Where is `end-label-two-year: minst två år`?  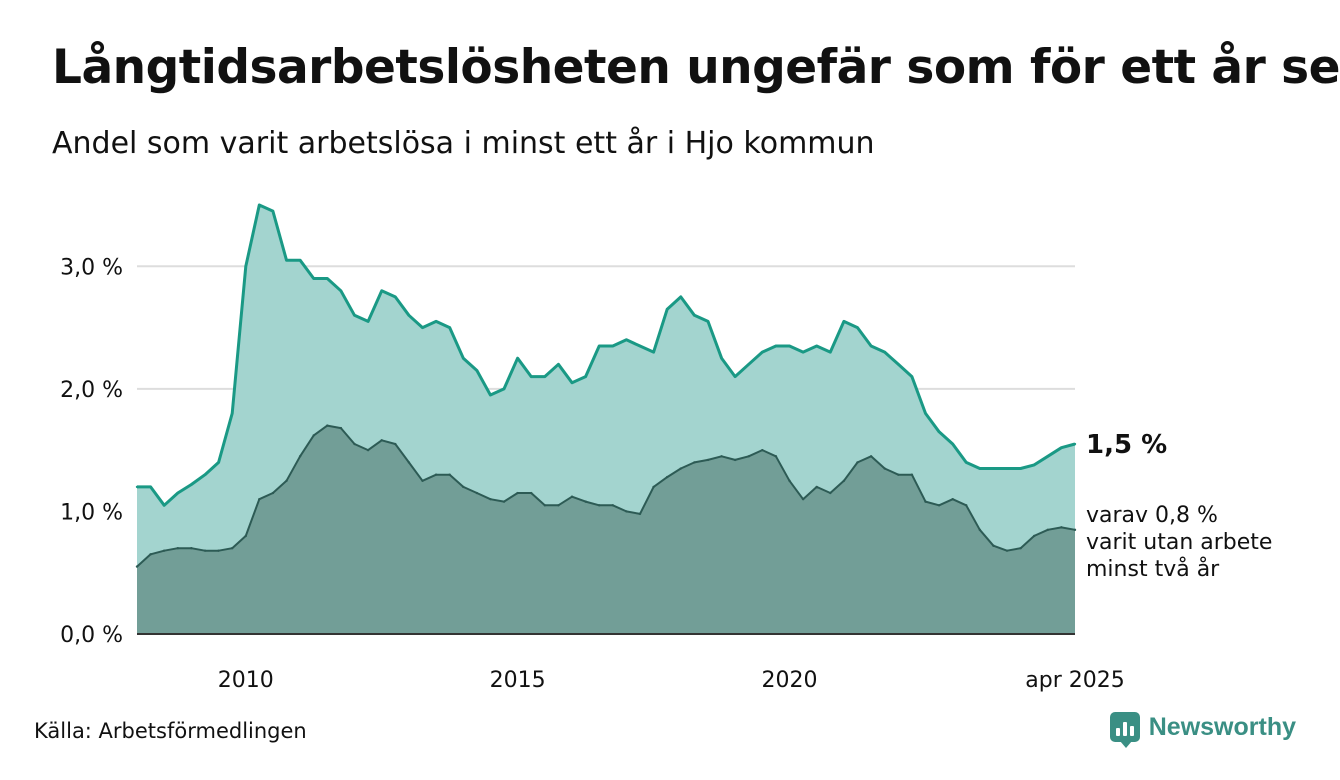 end-label-two-year: minst två år is located at coordinates (1153, 569).